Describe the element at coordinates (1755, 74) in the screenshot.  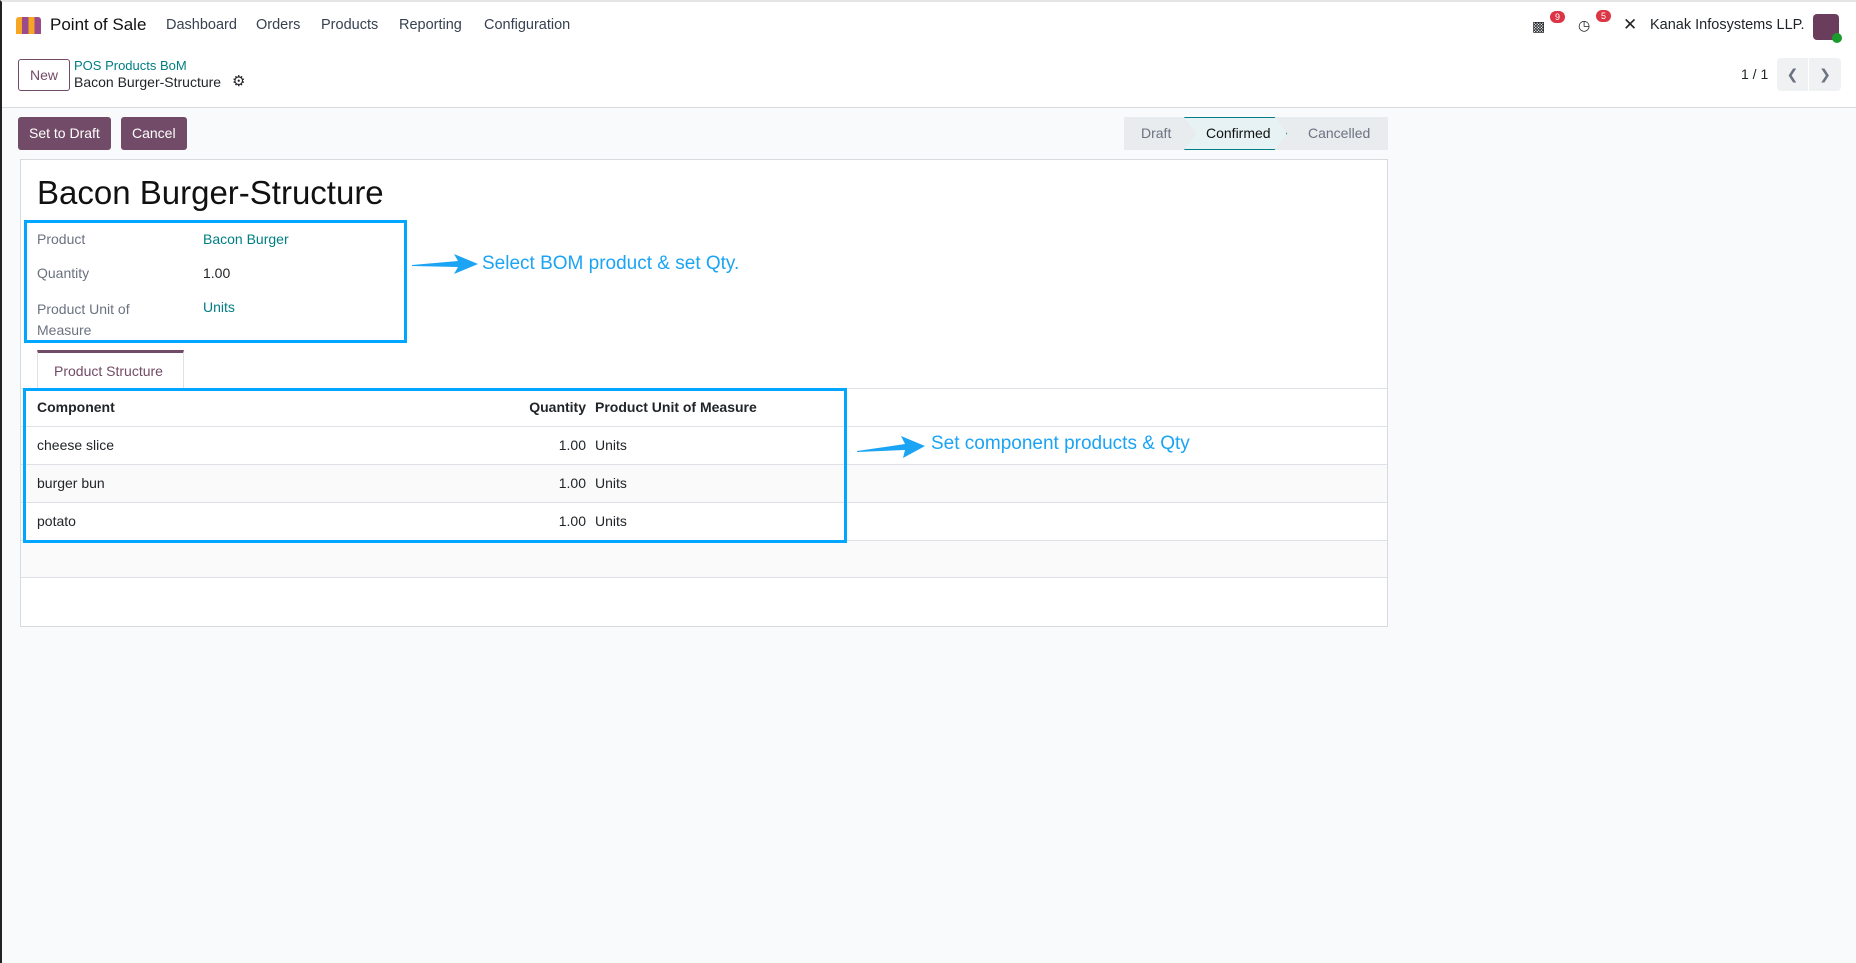
I see `pager-value: 1 / 1` at that location.